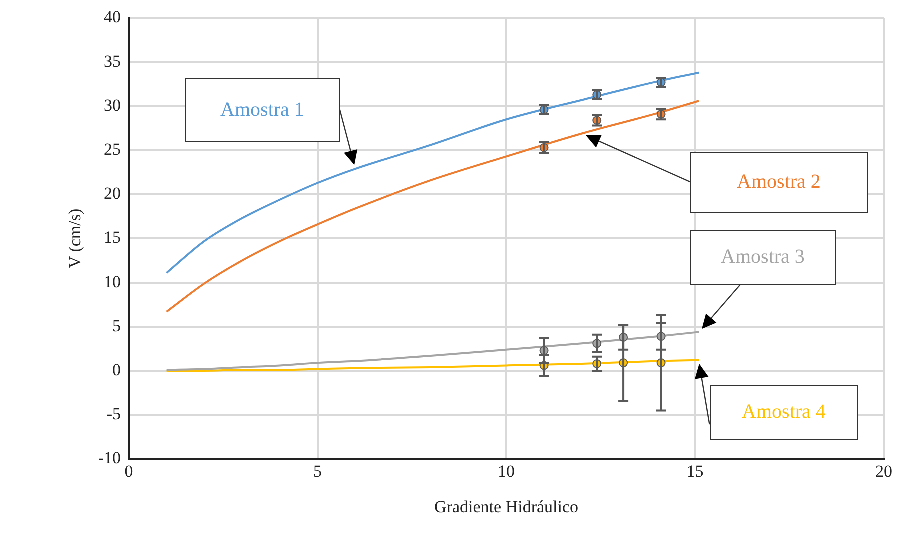 Image resolution: width=898 pixels, height=540 pixels. What do you see at coordinates (113, 17) in the screenshot?
I see `y-tick-label: 40` at bounding box center [113, 17].